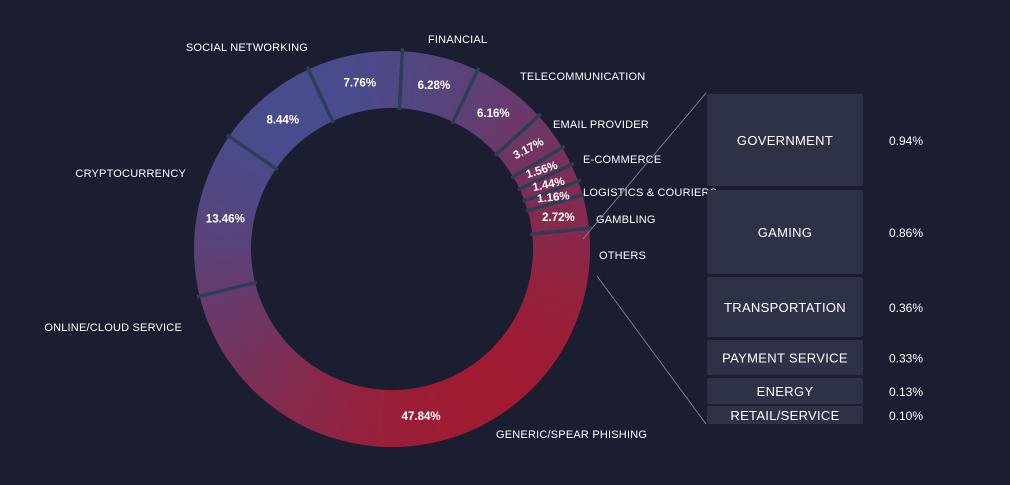 This screenshot has width=1010, height=485. What do you see at coordinates (601, 125) in the screenshot?
I see `category-label-email-provider: EMAIL PROVIDER` at bounding box center [601, 125].